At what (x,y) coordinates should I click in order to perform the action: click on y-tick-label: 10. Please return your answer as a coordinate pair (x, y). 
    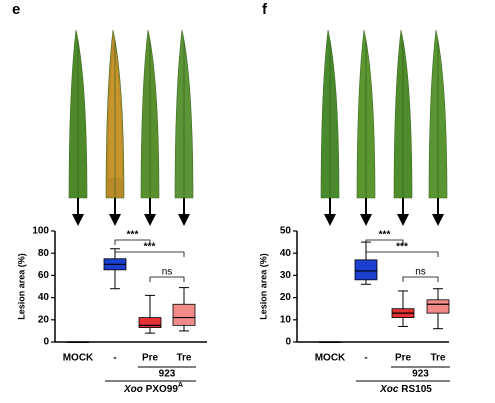
    Looking at the image, I should click on (286, 319).